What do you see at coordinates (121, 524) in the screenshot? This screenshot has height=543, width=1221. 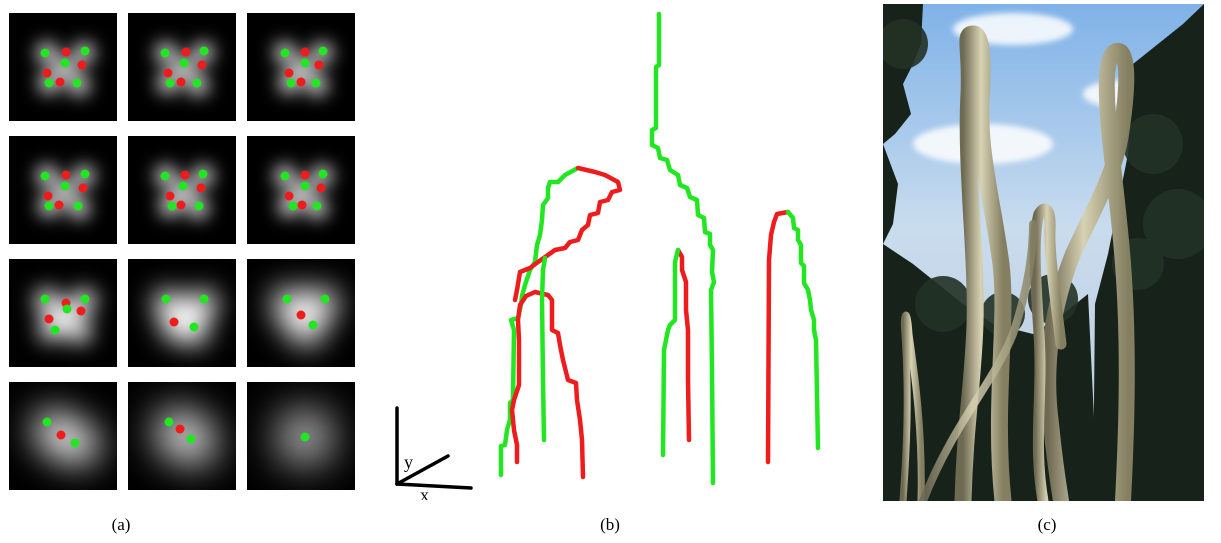 I see `caption-a: (a)` at bounding box center [121, 524].